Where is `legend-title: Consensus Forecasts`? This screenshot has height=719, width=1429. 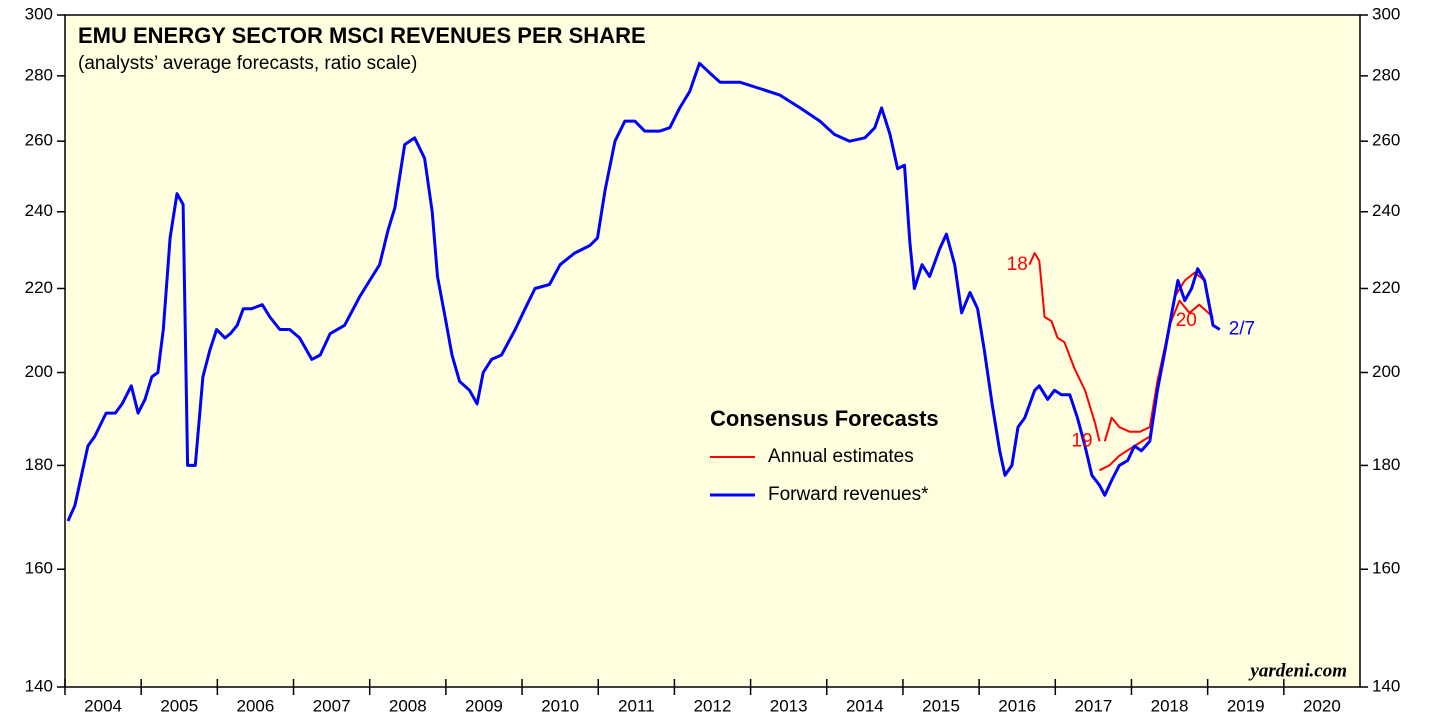
legend-title: Consensus Forecasts is located at coordinates (824, 418).